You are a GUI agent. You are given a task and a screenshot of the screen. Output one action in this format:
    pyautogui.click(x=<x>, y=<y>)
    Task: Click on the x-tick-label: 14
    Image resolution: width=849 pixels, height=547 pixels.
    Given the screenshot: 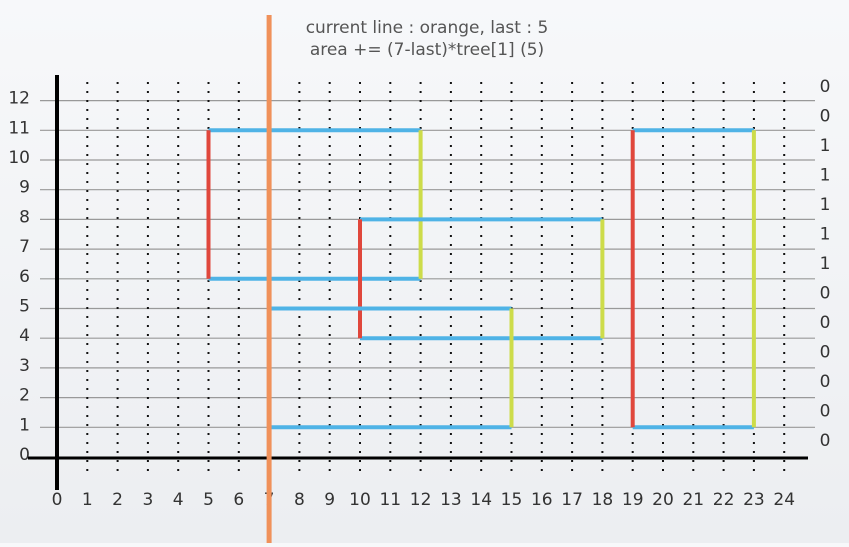 What is the action you would take?
    pyautogui.click(x=481, y=500)
    